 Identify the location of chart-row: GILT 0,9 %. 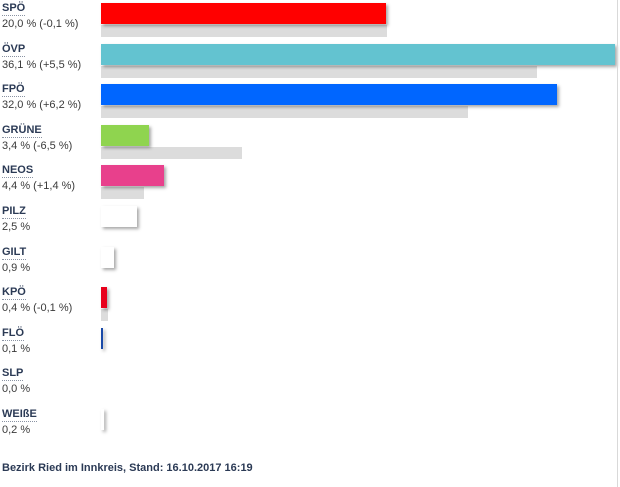
(310, 266).